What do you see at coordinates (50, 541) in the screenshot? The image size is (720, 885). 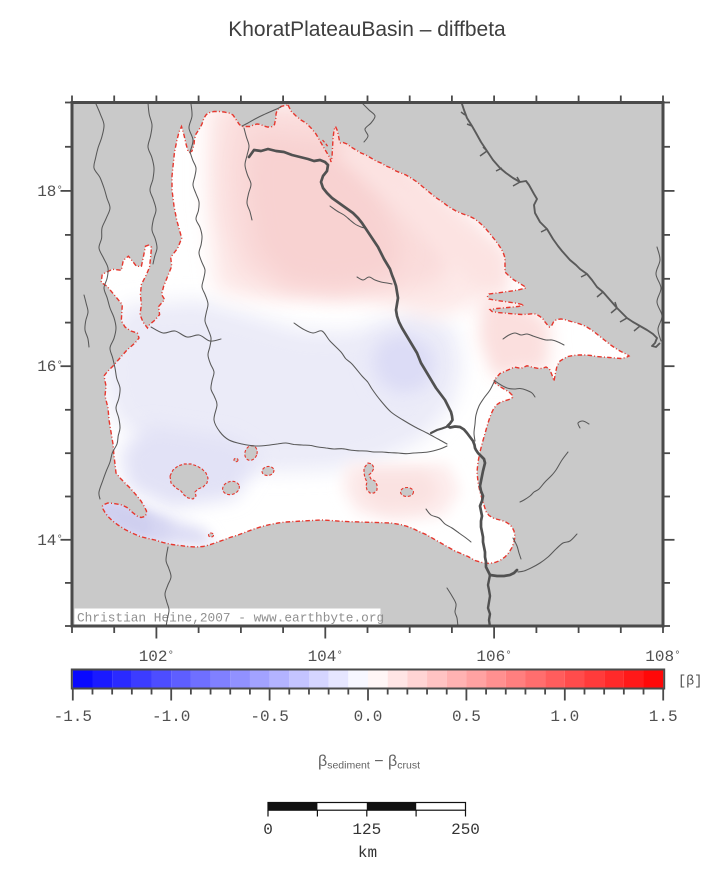 I see `svg-text: 14°` at bounding box center [50, 541].